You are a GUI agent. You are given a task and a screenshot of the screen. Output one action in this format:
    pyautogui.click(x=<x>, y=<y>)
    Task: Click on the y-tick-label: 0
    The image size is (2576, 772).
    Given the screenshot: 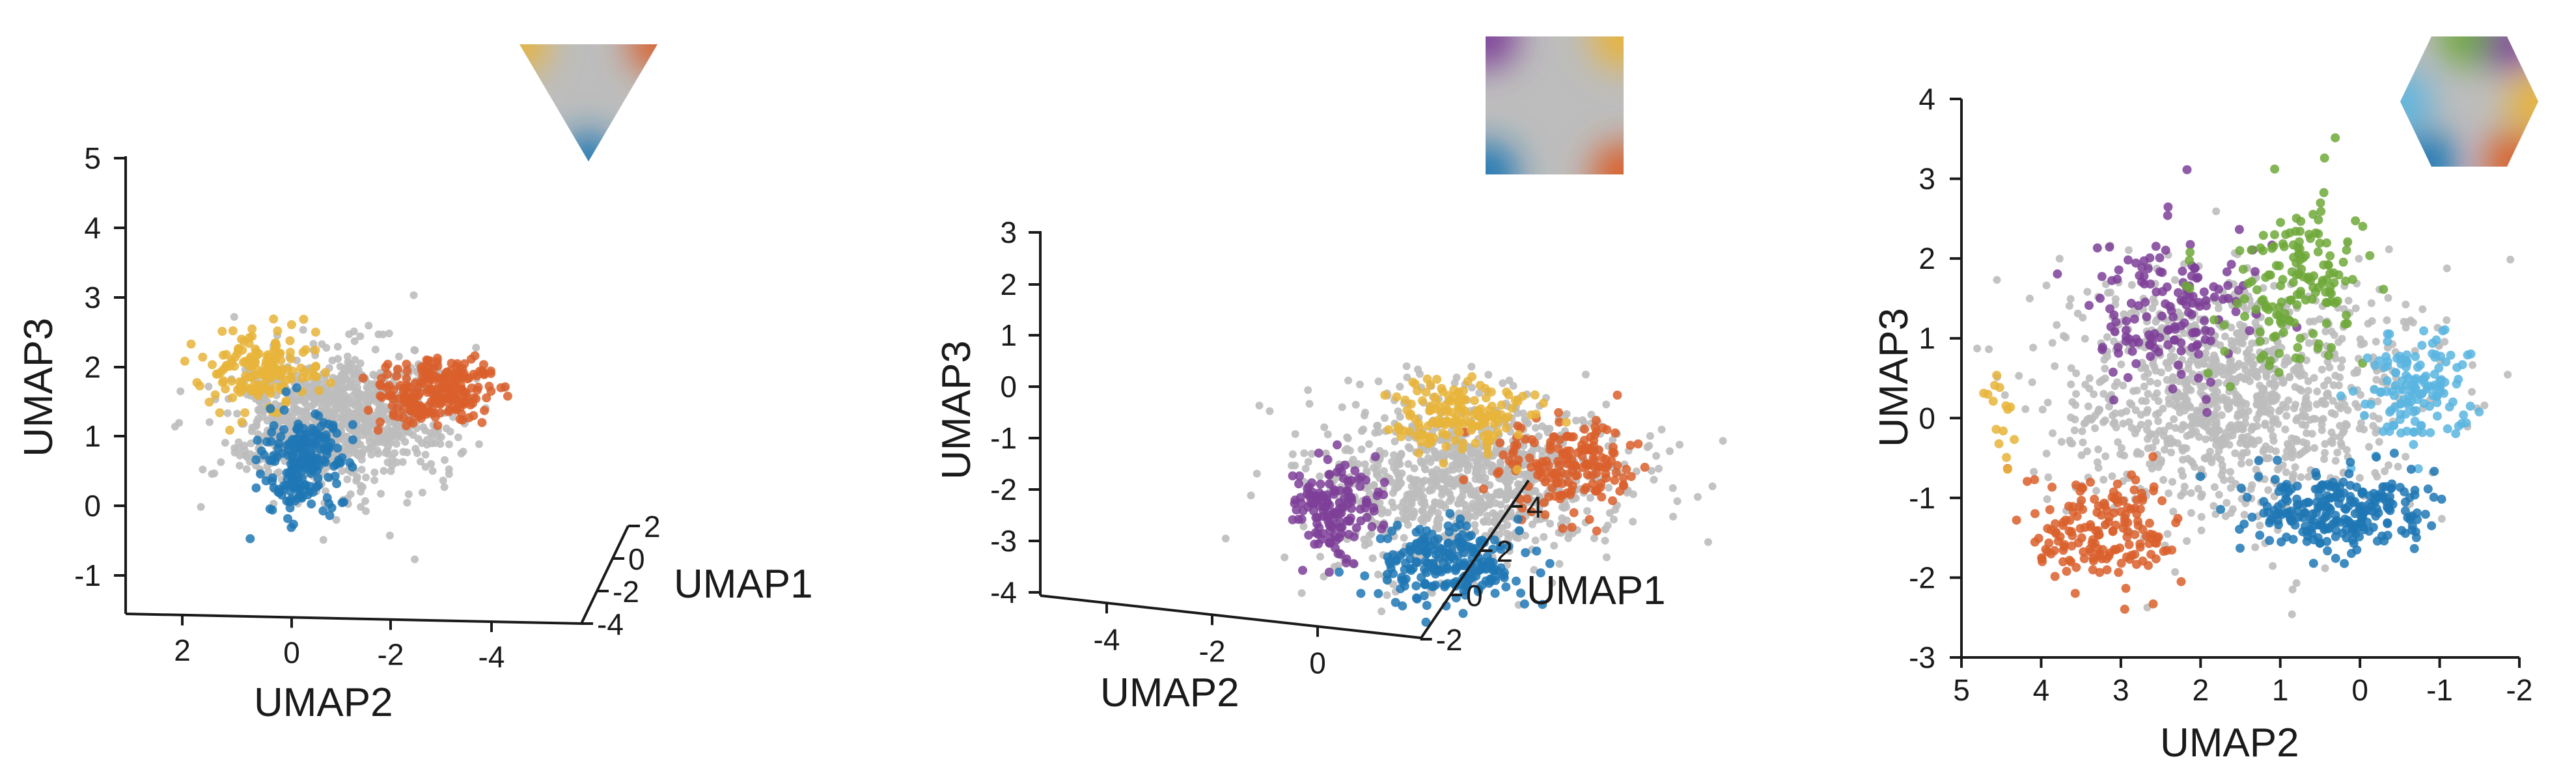 What is the action you would take?
    pyautogui.click(x=636, y=559)
    